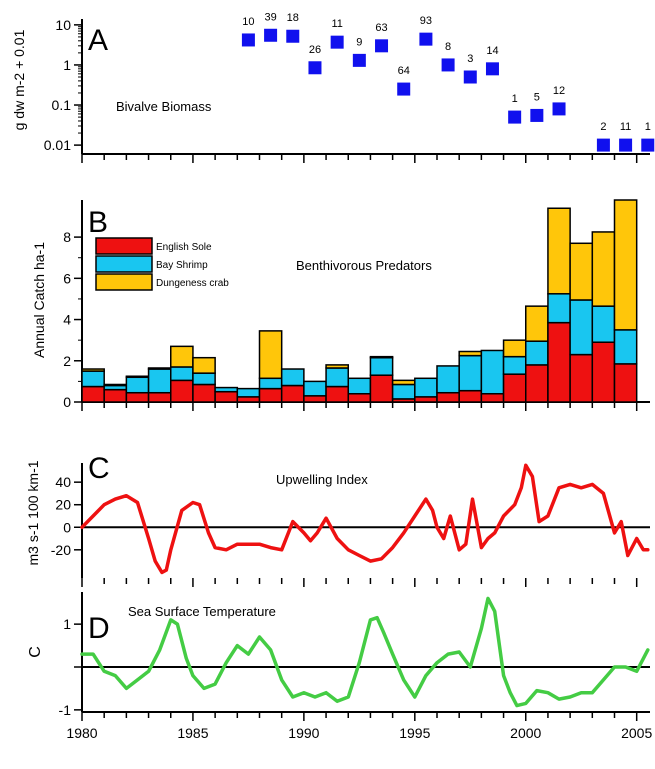 Image resolution: width=655 pixels, height=769 pixels. I want to click on panel-c-letter: C, so click(99, 468).